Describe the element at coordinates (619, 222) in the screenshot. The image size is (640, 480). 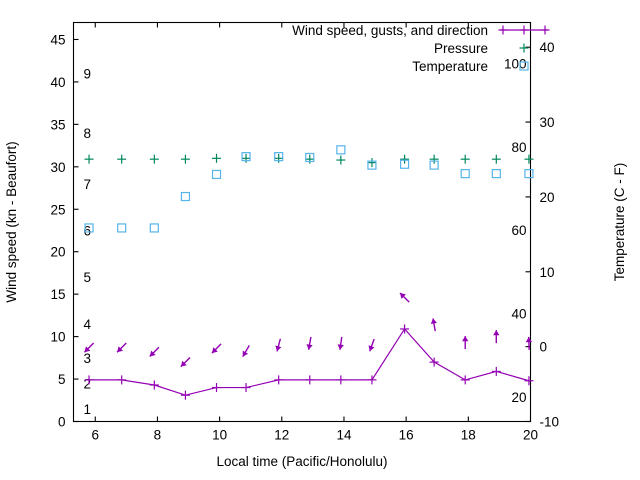
I see `y2-axis-title: Temperature (C - F)` at that location.